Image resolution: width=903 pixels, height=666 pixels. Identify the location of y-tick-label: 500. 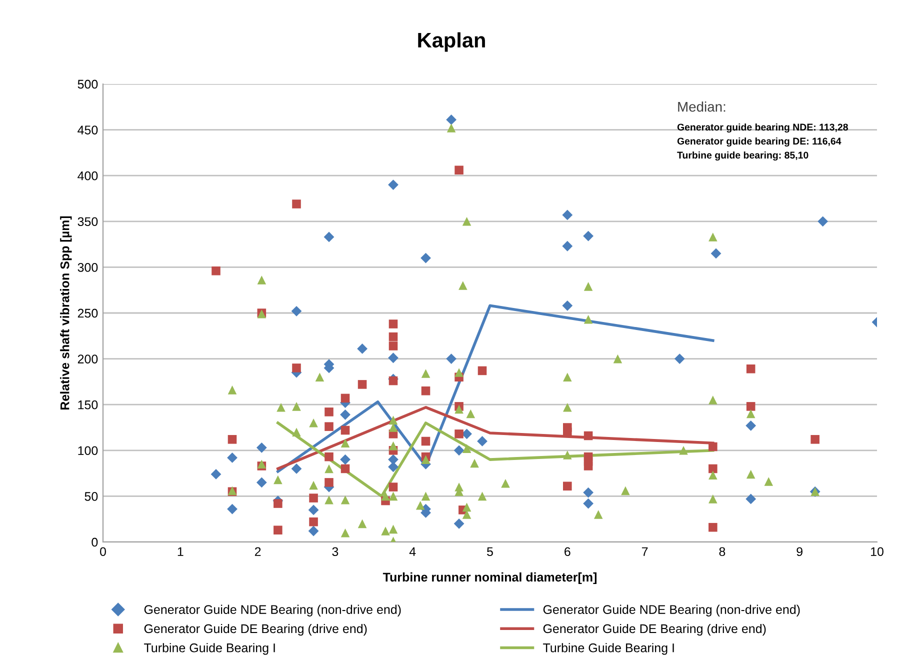
(88, 84).